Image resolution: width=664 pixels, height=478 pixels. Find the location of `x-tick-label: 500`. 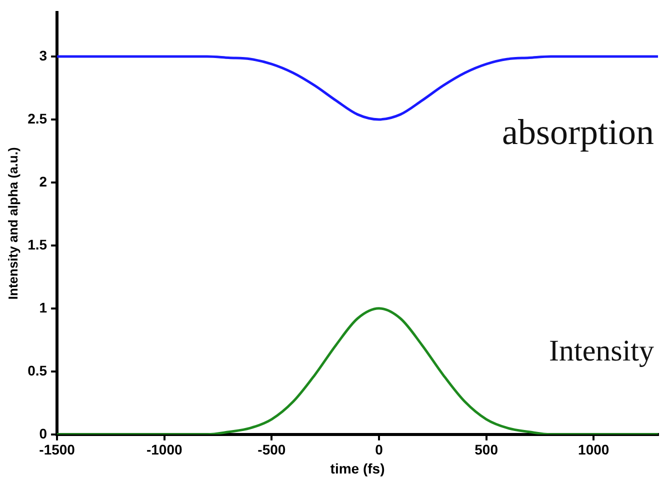

x-tick-label: 500 is located at coordinates (486, 450).